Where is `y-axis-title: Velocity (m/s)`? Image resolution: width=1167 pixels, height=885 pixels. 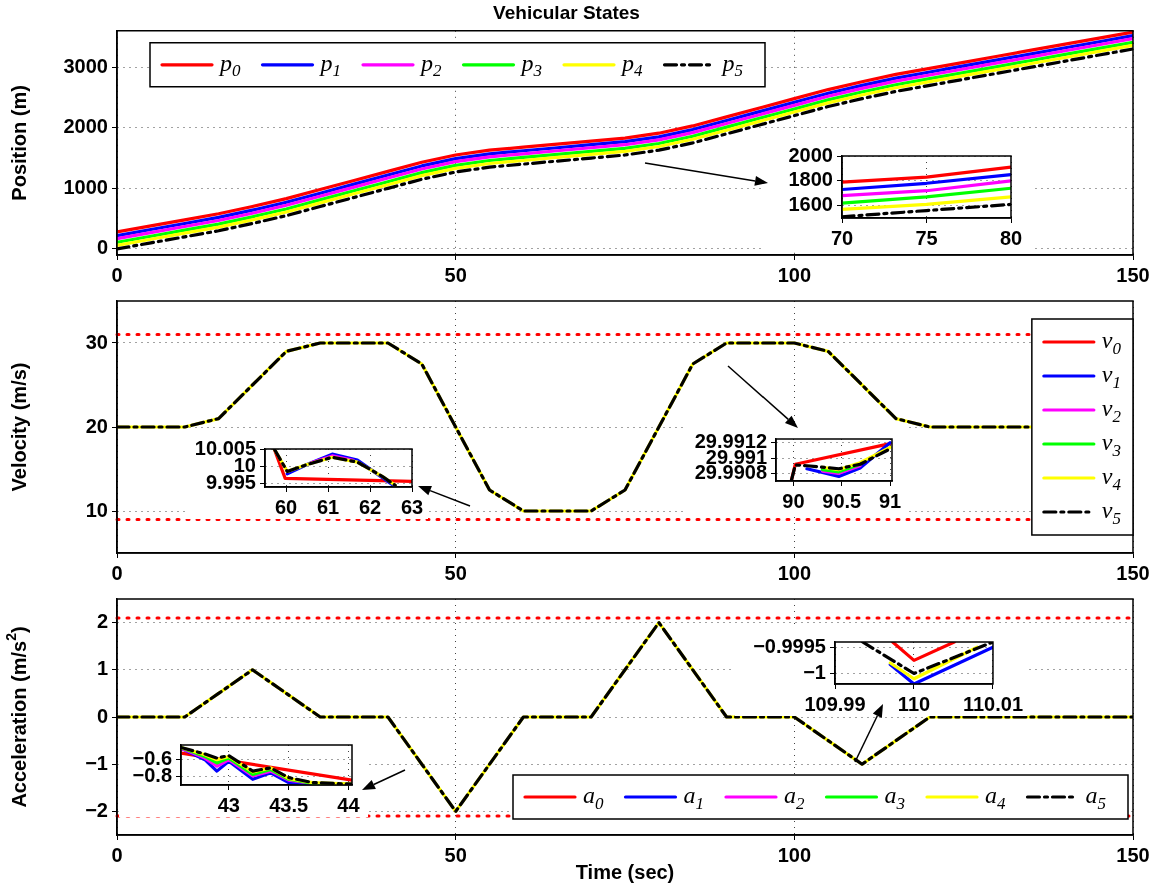
y-axis-title: Velocity (m/s) is located at coordinates (18, 427).